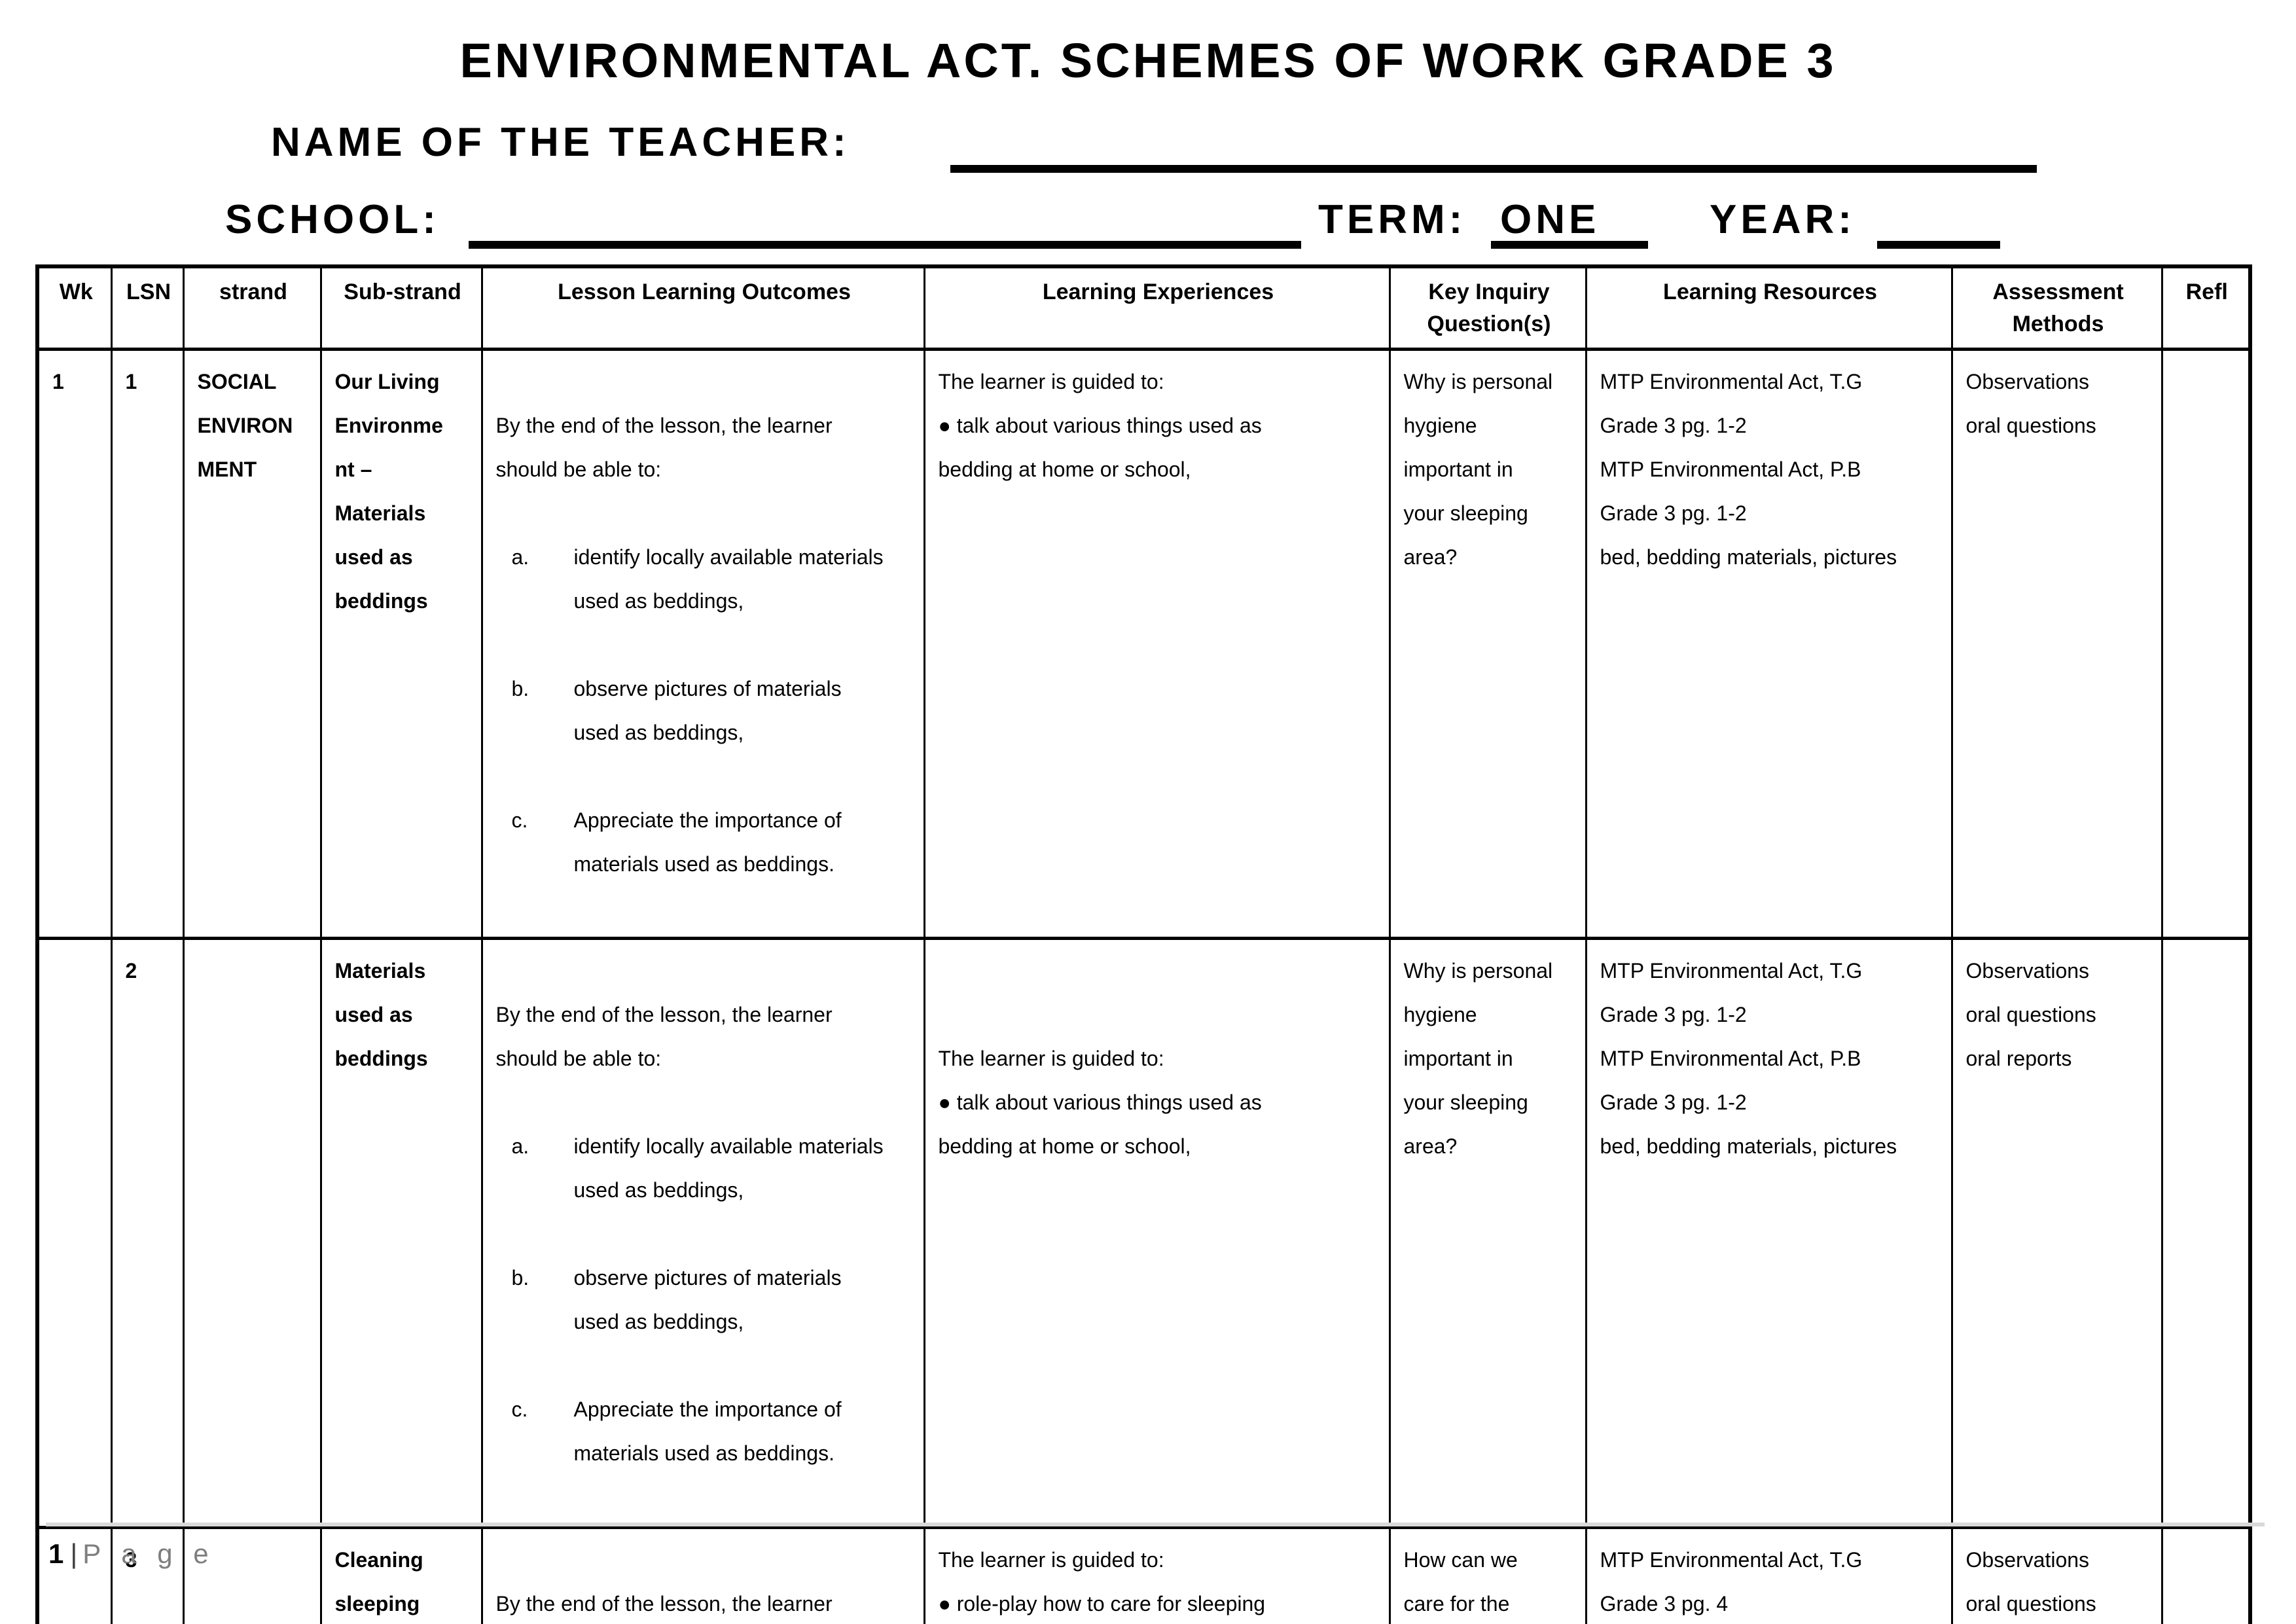 The image size is (2296, 1624). What do you see at coordinates (1157, 307) in the screenshot?
I see `header-learning-experiences: Learning Experiences` at bounding box center [1157, 307].